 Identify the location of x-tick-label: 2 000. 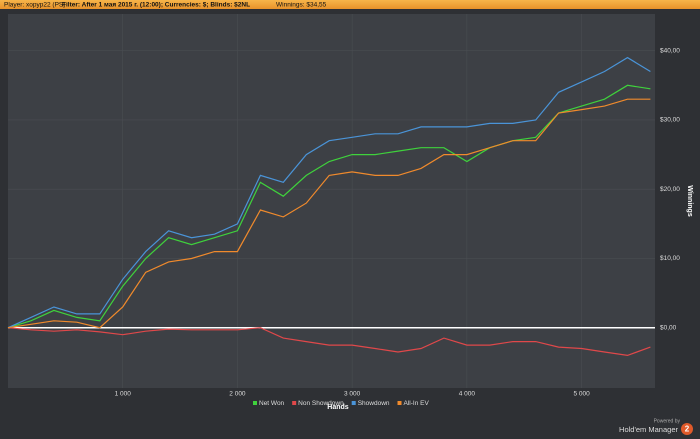
(237, 394).